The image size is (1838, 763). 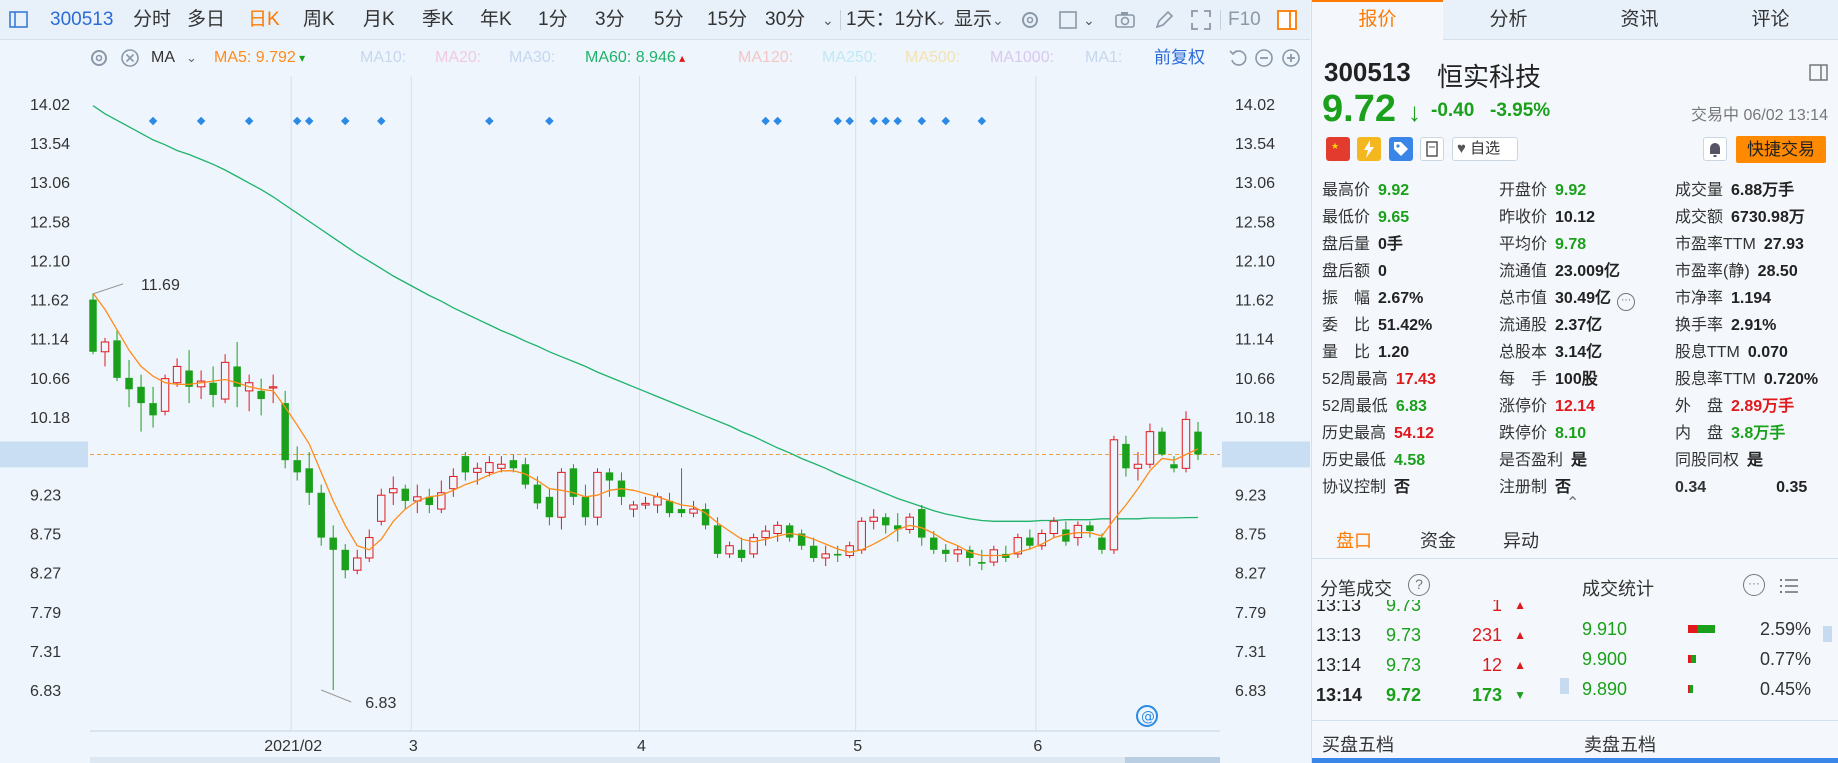 What do you see at coordinates (1508, 19) in the screenshot?
I see `tab-analysis: 分析` at bounding box center [1508, 19].